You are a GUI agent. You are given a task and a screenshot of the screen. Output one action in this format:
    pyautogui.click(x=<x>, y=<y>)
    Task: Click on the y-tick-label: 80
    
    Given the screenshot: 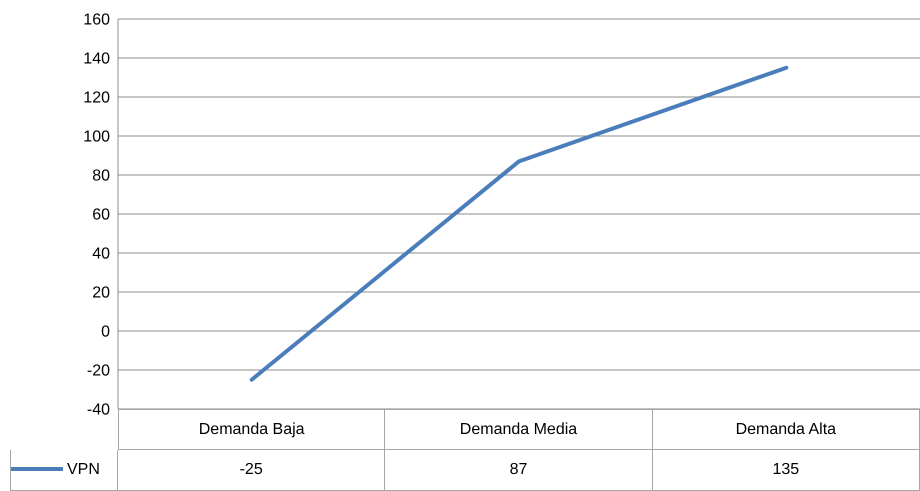 What is the action you would take?
    pyautogui.click(x=101, y=176)
    